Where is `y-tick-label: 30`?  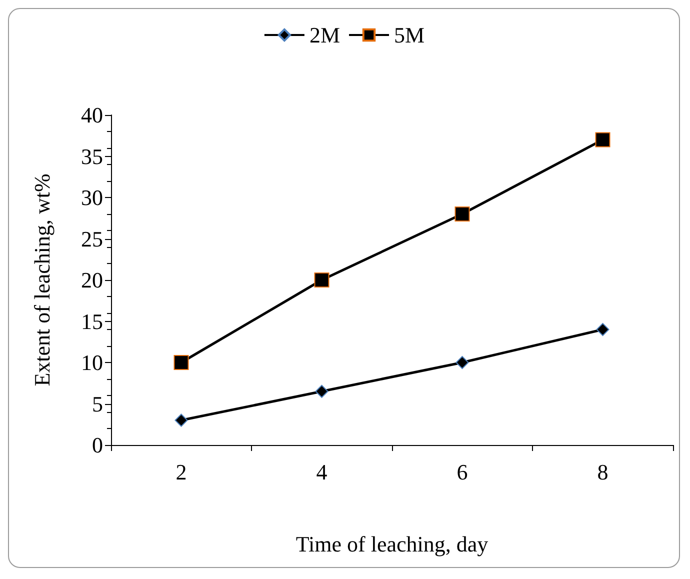
y-tick-label: 30 is located at coordinates (92, 197).